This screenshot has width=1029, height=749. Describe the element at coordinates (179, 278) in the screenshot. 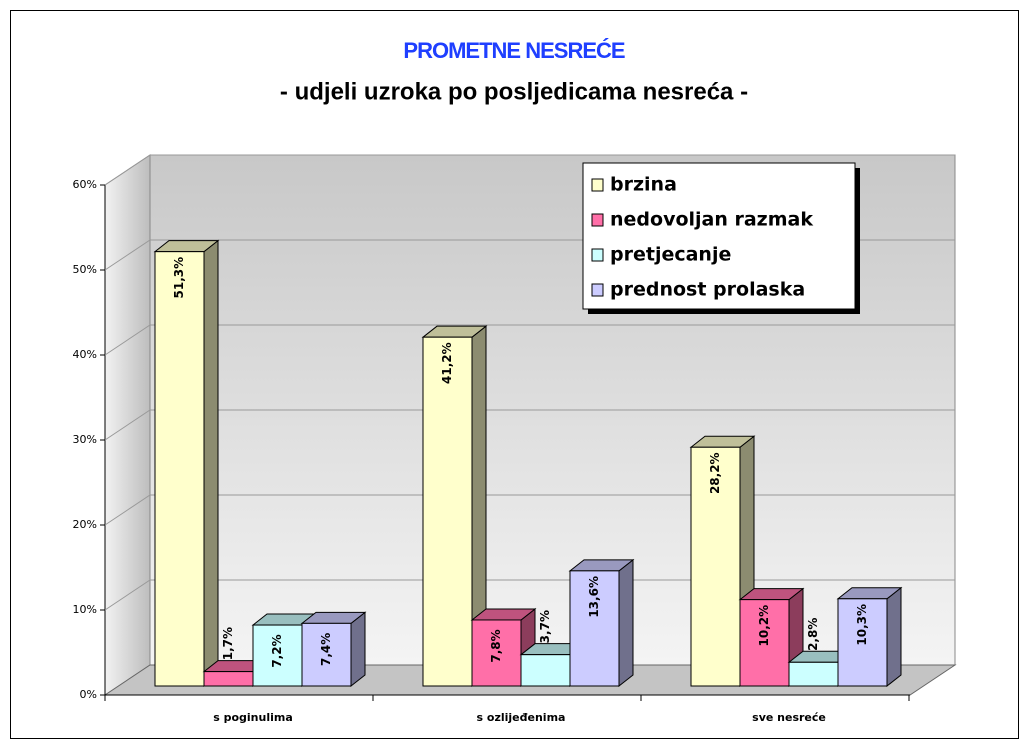

I see `value-label: 51,3%` at that location.